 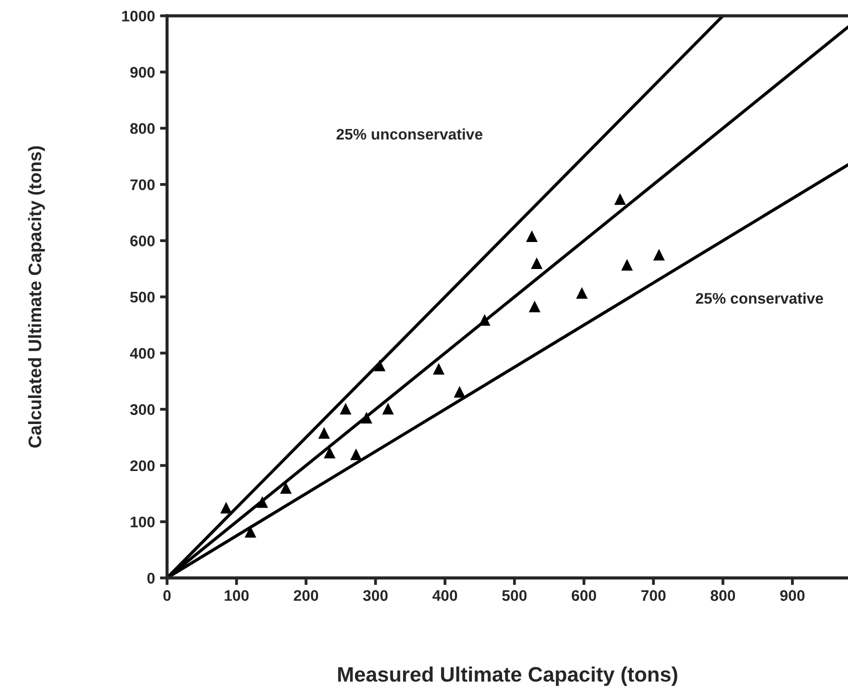 I want to click on y-tick-label: 100, so click(x=142, y=522).